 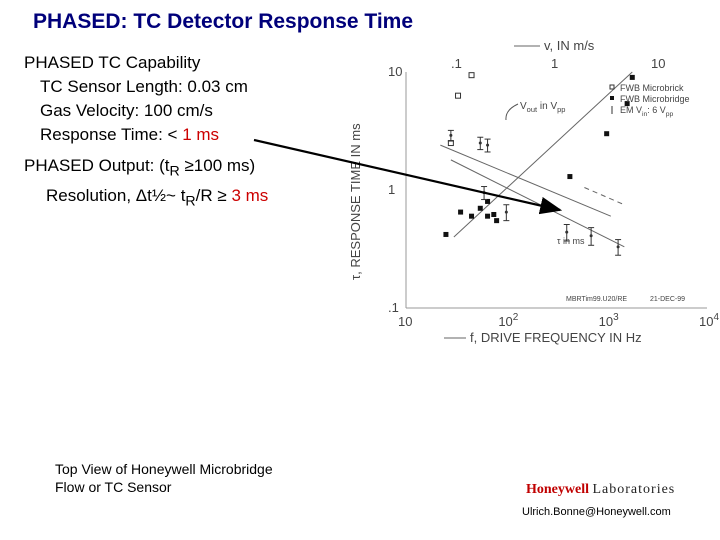 I want to click on capability-heading: PHASED TC Capability, so click(x=112, y=62).